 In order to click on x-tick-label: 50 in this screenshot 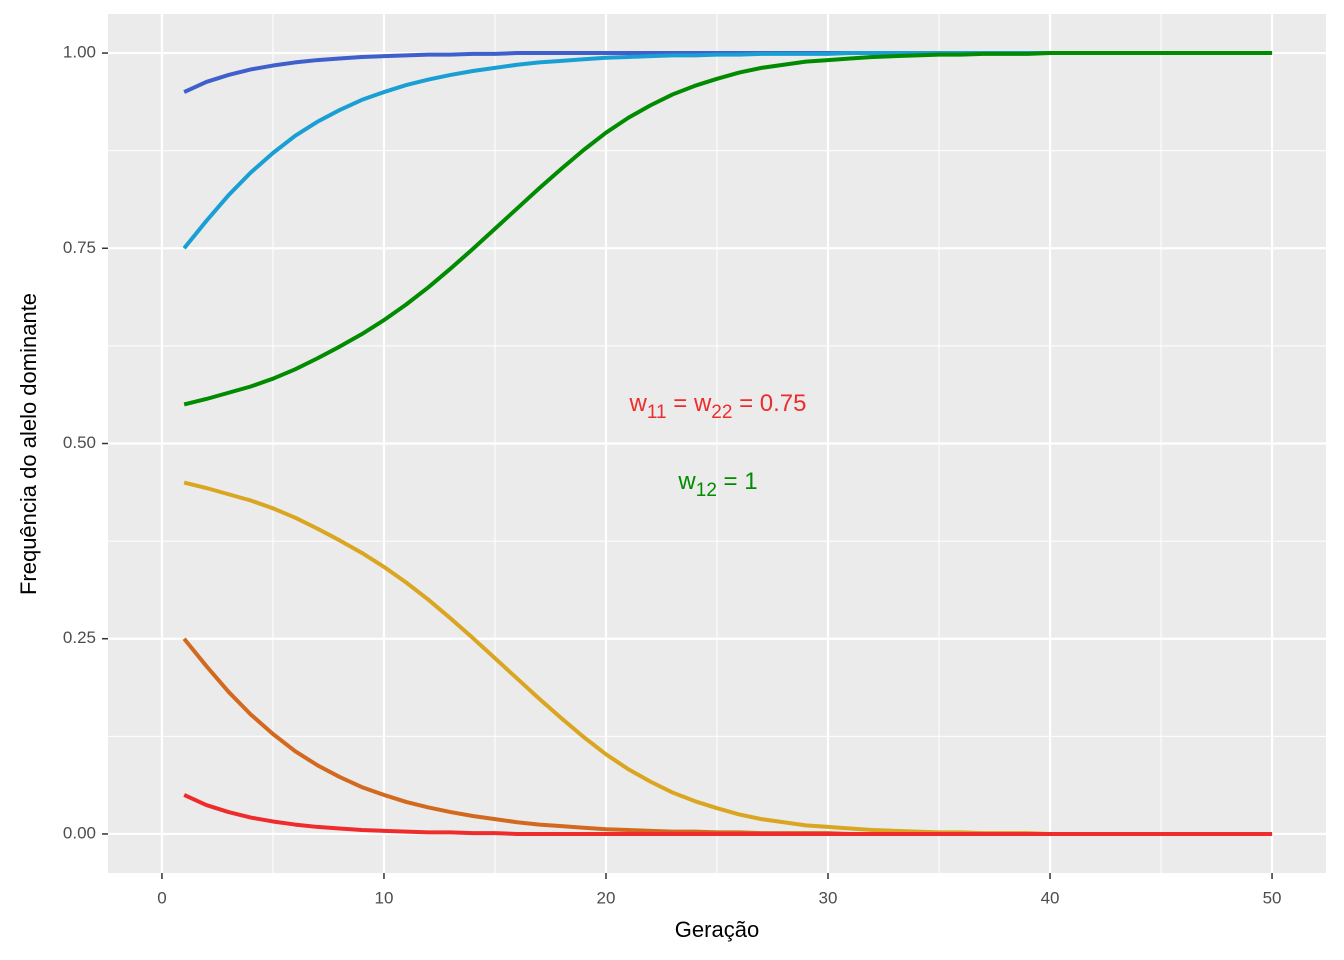, I will do `click(1272, 897)`.